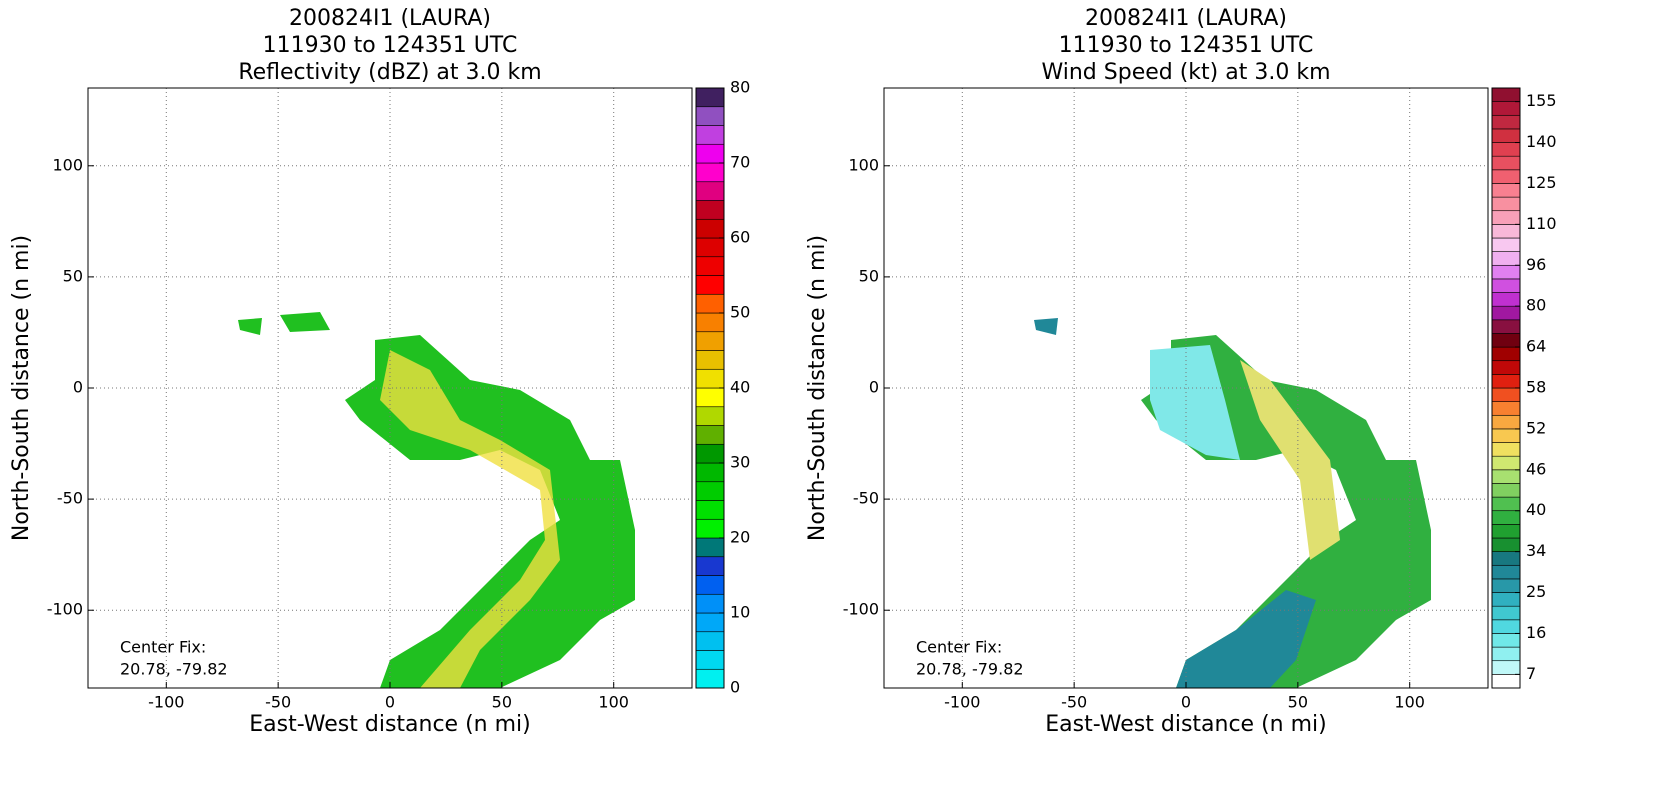 The width and height of the screenshot is (1654, 787). Describe the element at coordinates (78, 387) in the screenshot. I see `y-tick-label: 0` at that location.